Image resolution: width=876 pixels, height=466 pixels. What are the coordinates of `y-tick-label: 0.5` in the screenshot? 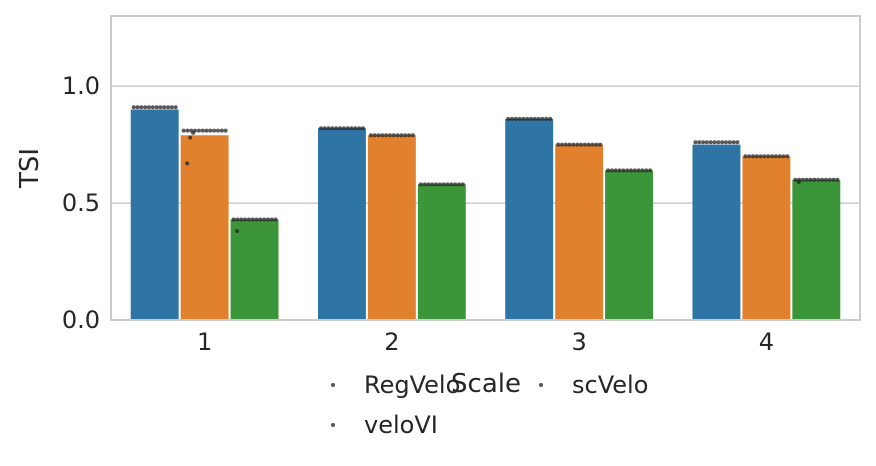 It's located at (81, 203).